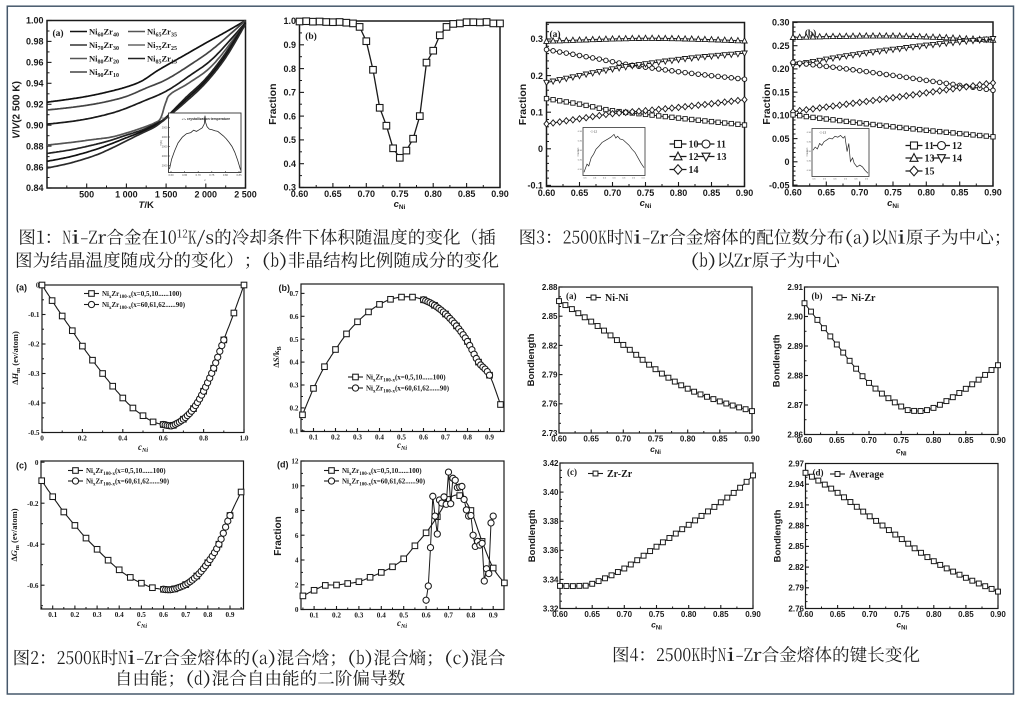 This screenshot has height=702, width=1021. I want to click on svg-text: Ni90Zr10, so click(104, 73).